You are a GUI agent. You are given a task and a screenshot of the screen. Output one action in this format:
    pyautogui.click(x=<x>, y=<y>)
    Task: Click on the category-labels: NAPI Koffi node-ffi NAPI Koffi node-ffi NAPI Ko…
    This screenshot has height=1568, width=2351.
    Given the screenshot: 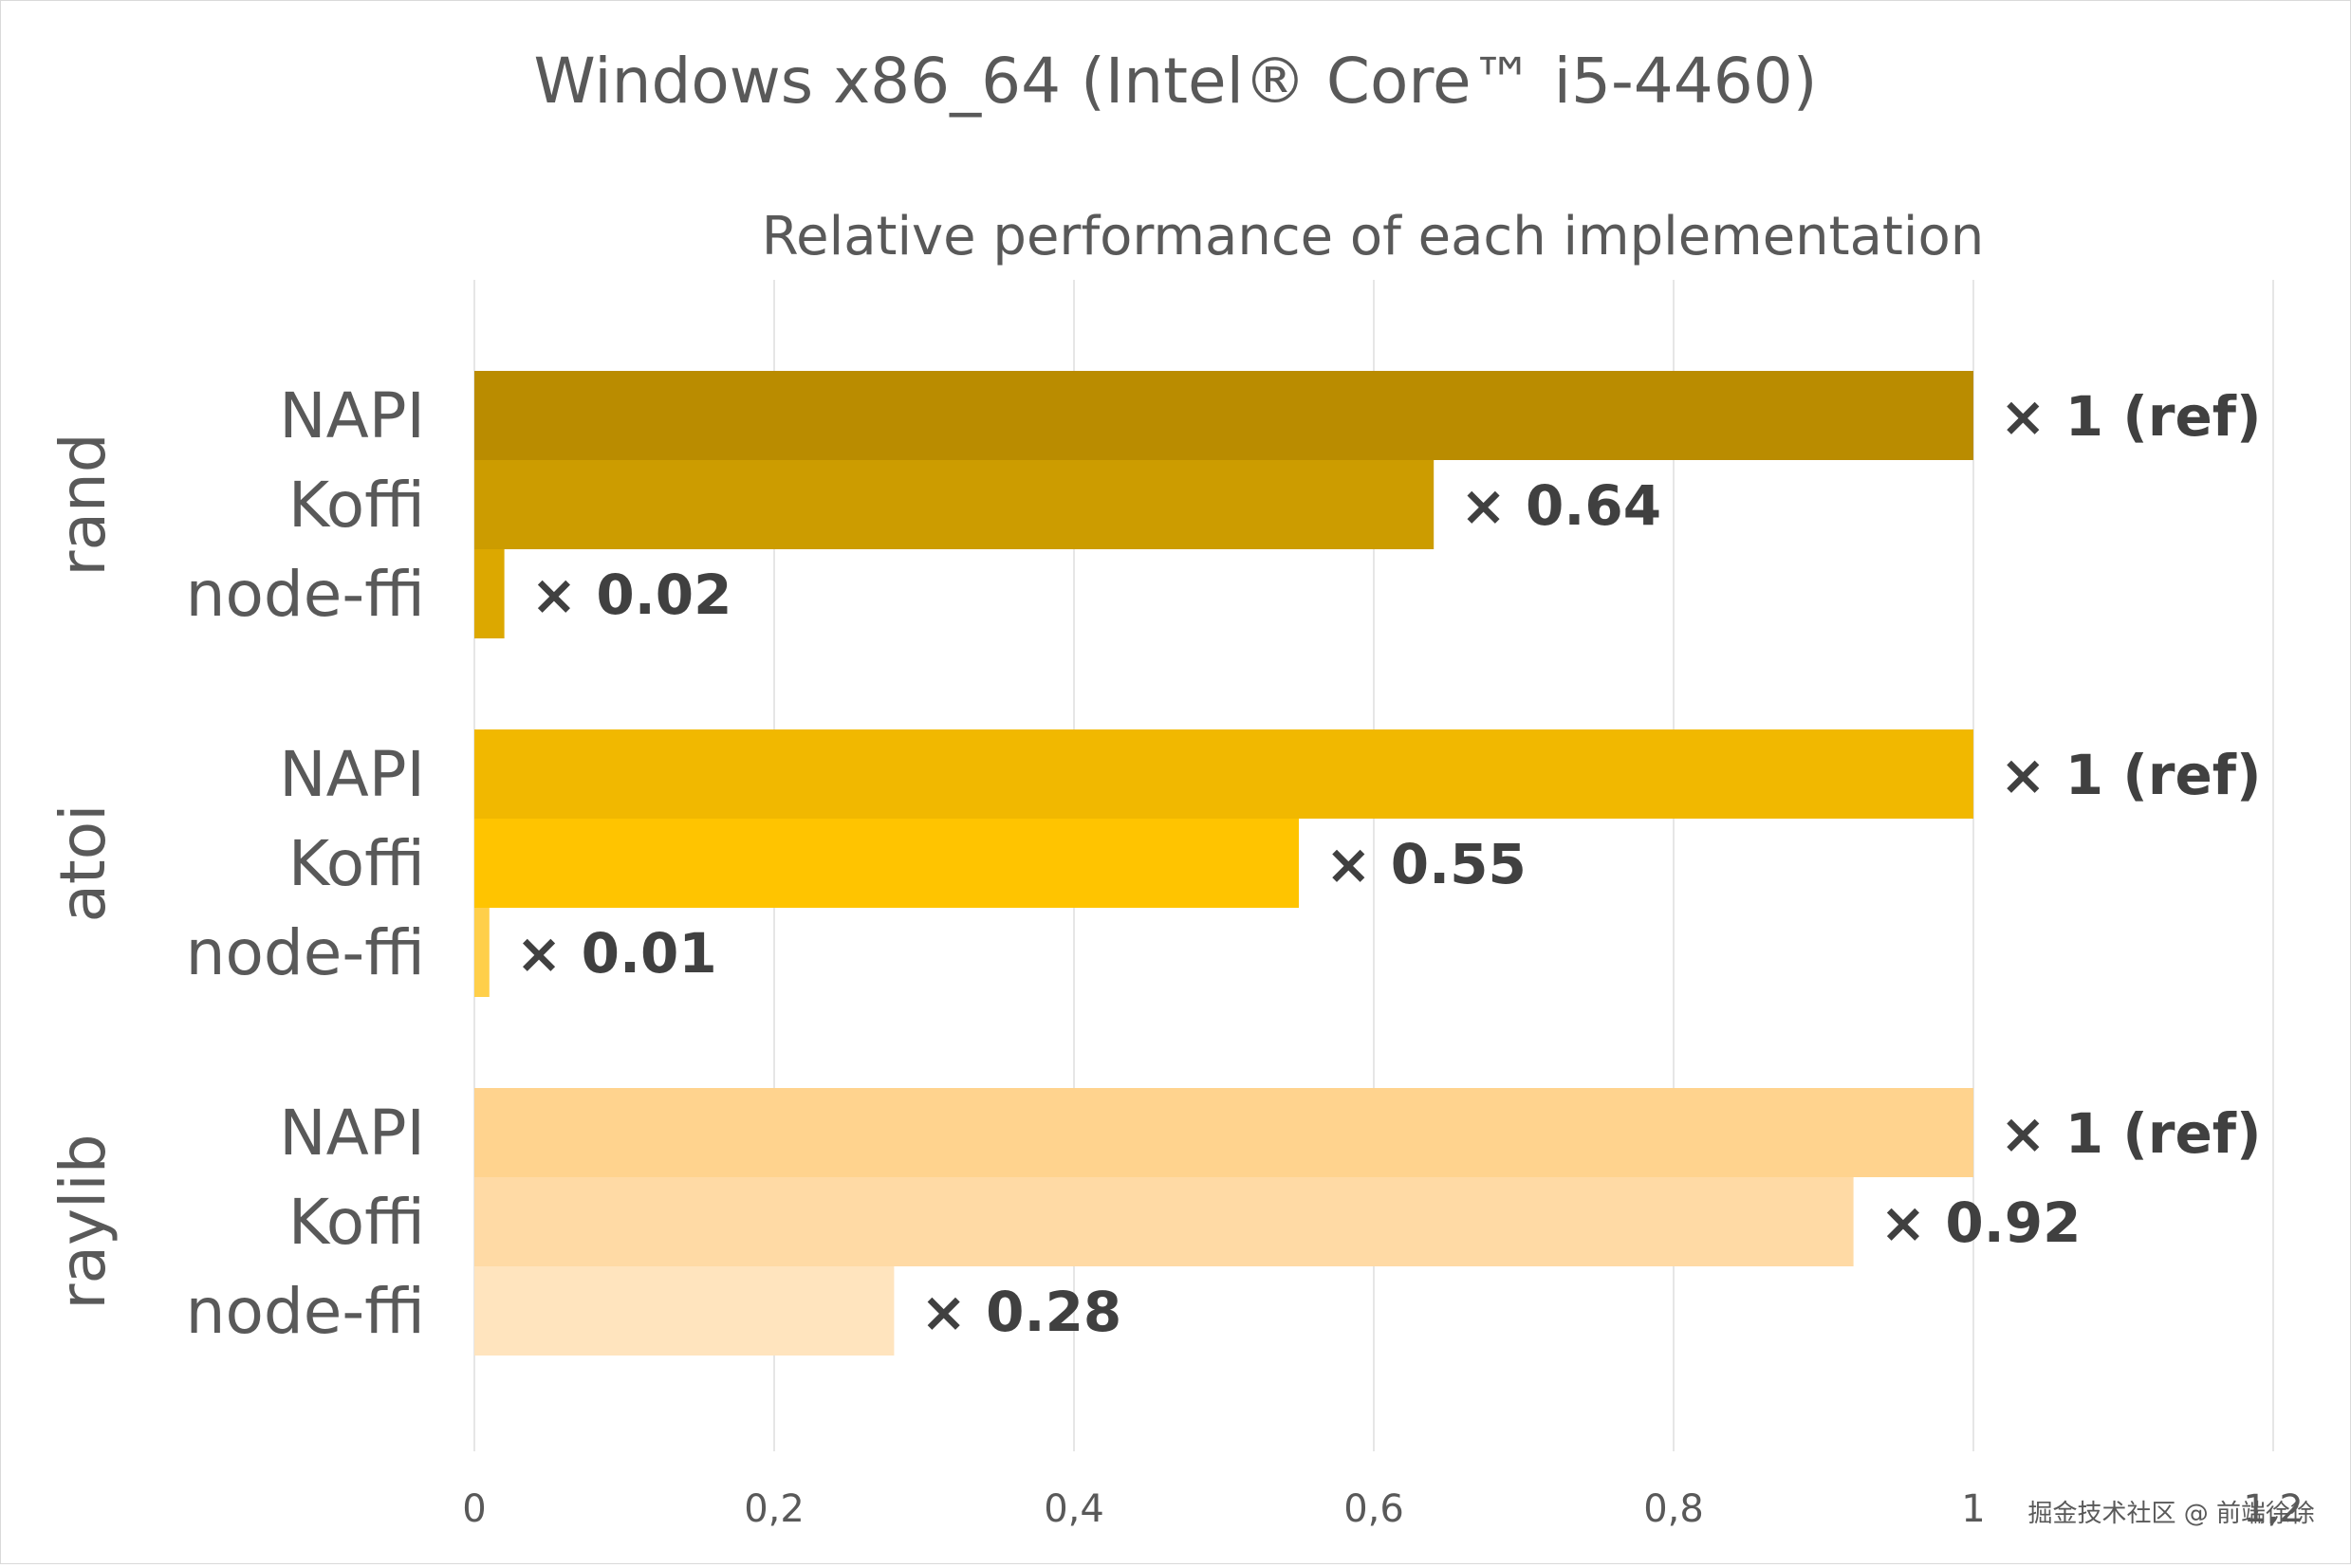 What is the action you would take?
    pyautogui.click(x=305, y=864)
    